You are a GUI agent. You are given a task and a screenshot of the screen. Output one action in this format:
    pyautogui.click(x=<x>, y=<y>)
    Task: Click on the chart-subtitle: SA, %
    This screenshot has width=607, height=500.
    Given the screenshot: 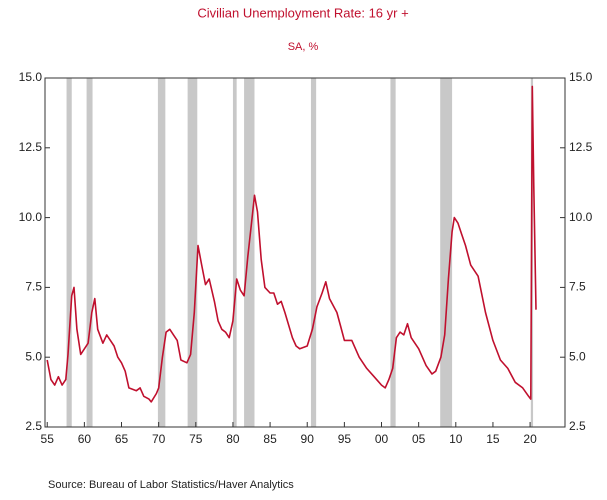 What is the action you would take?
    pyautogui.click(x=303, y=47)
    